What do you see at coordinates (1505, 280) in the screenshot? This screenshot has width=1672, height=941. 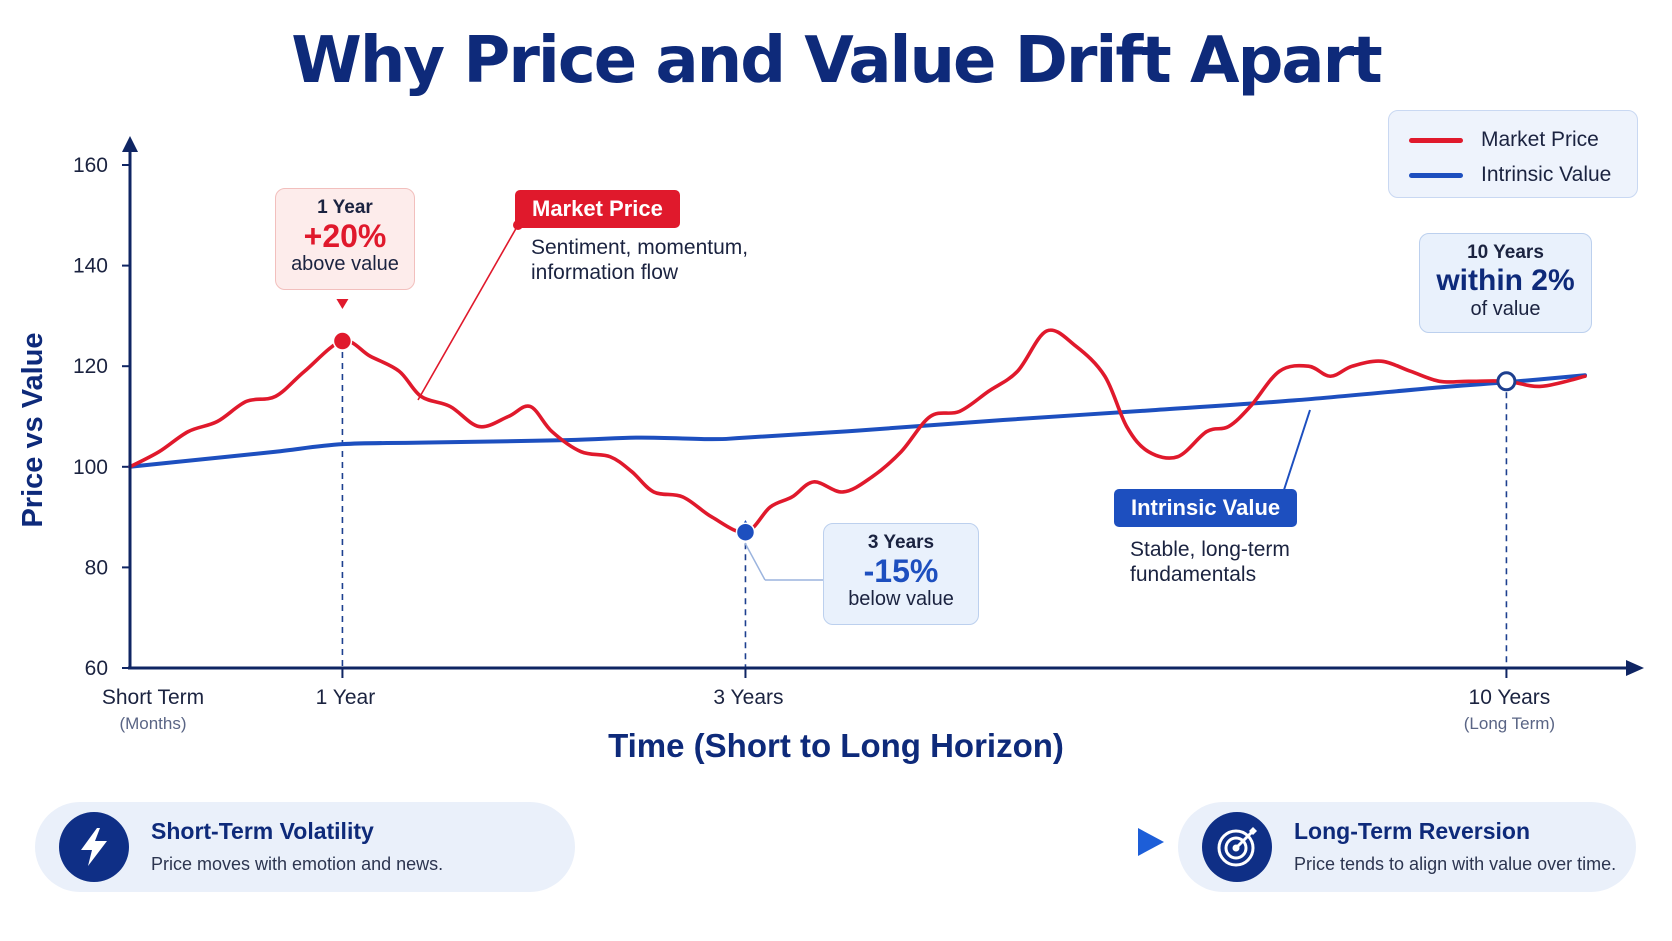 I see `callout-10-years-value: within 2%` at bounding box center [1505, 280].